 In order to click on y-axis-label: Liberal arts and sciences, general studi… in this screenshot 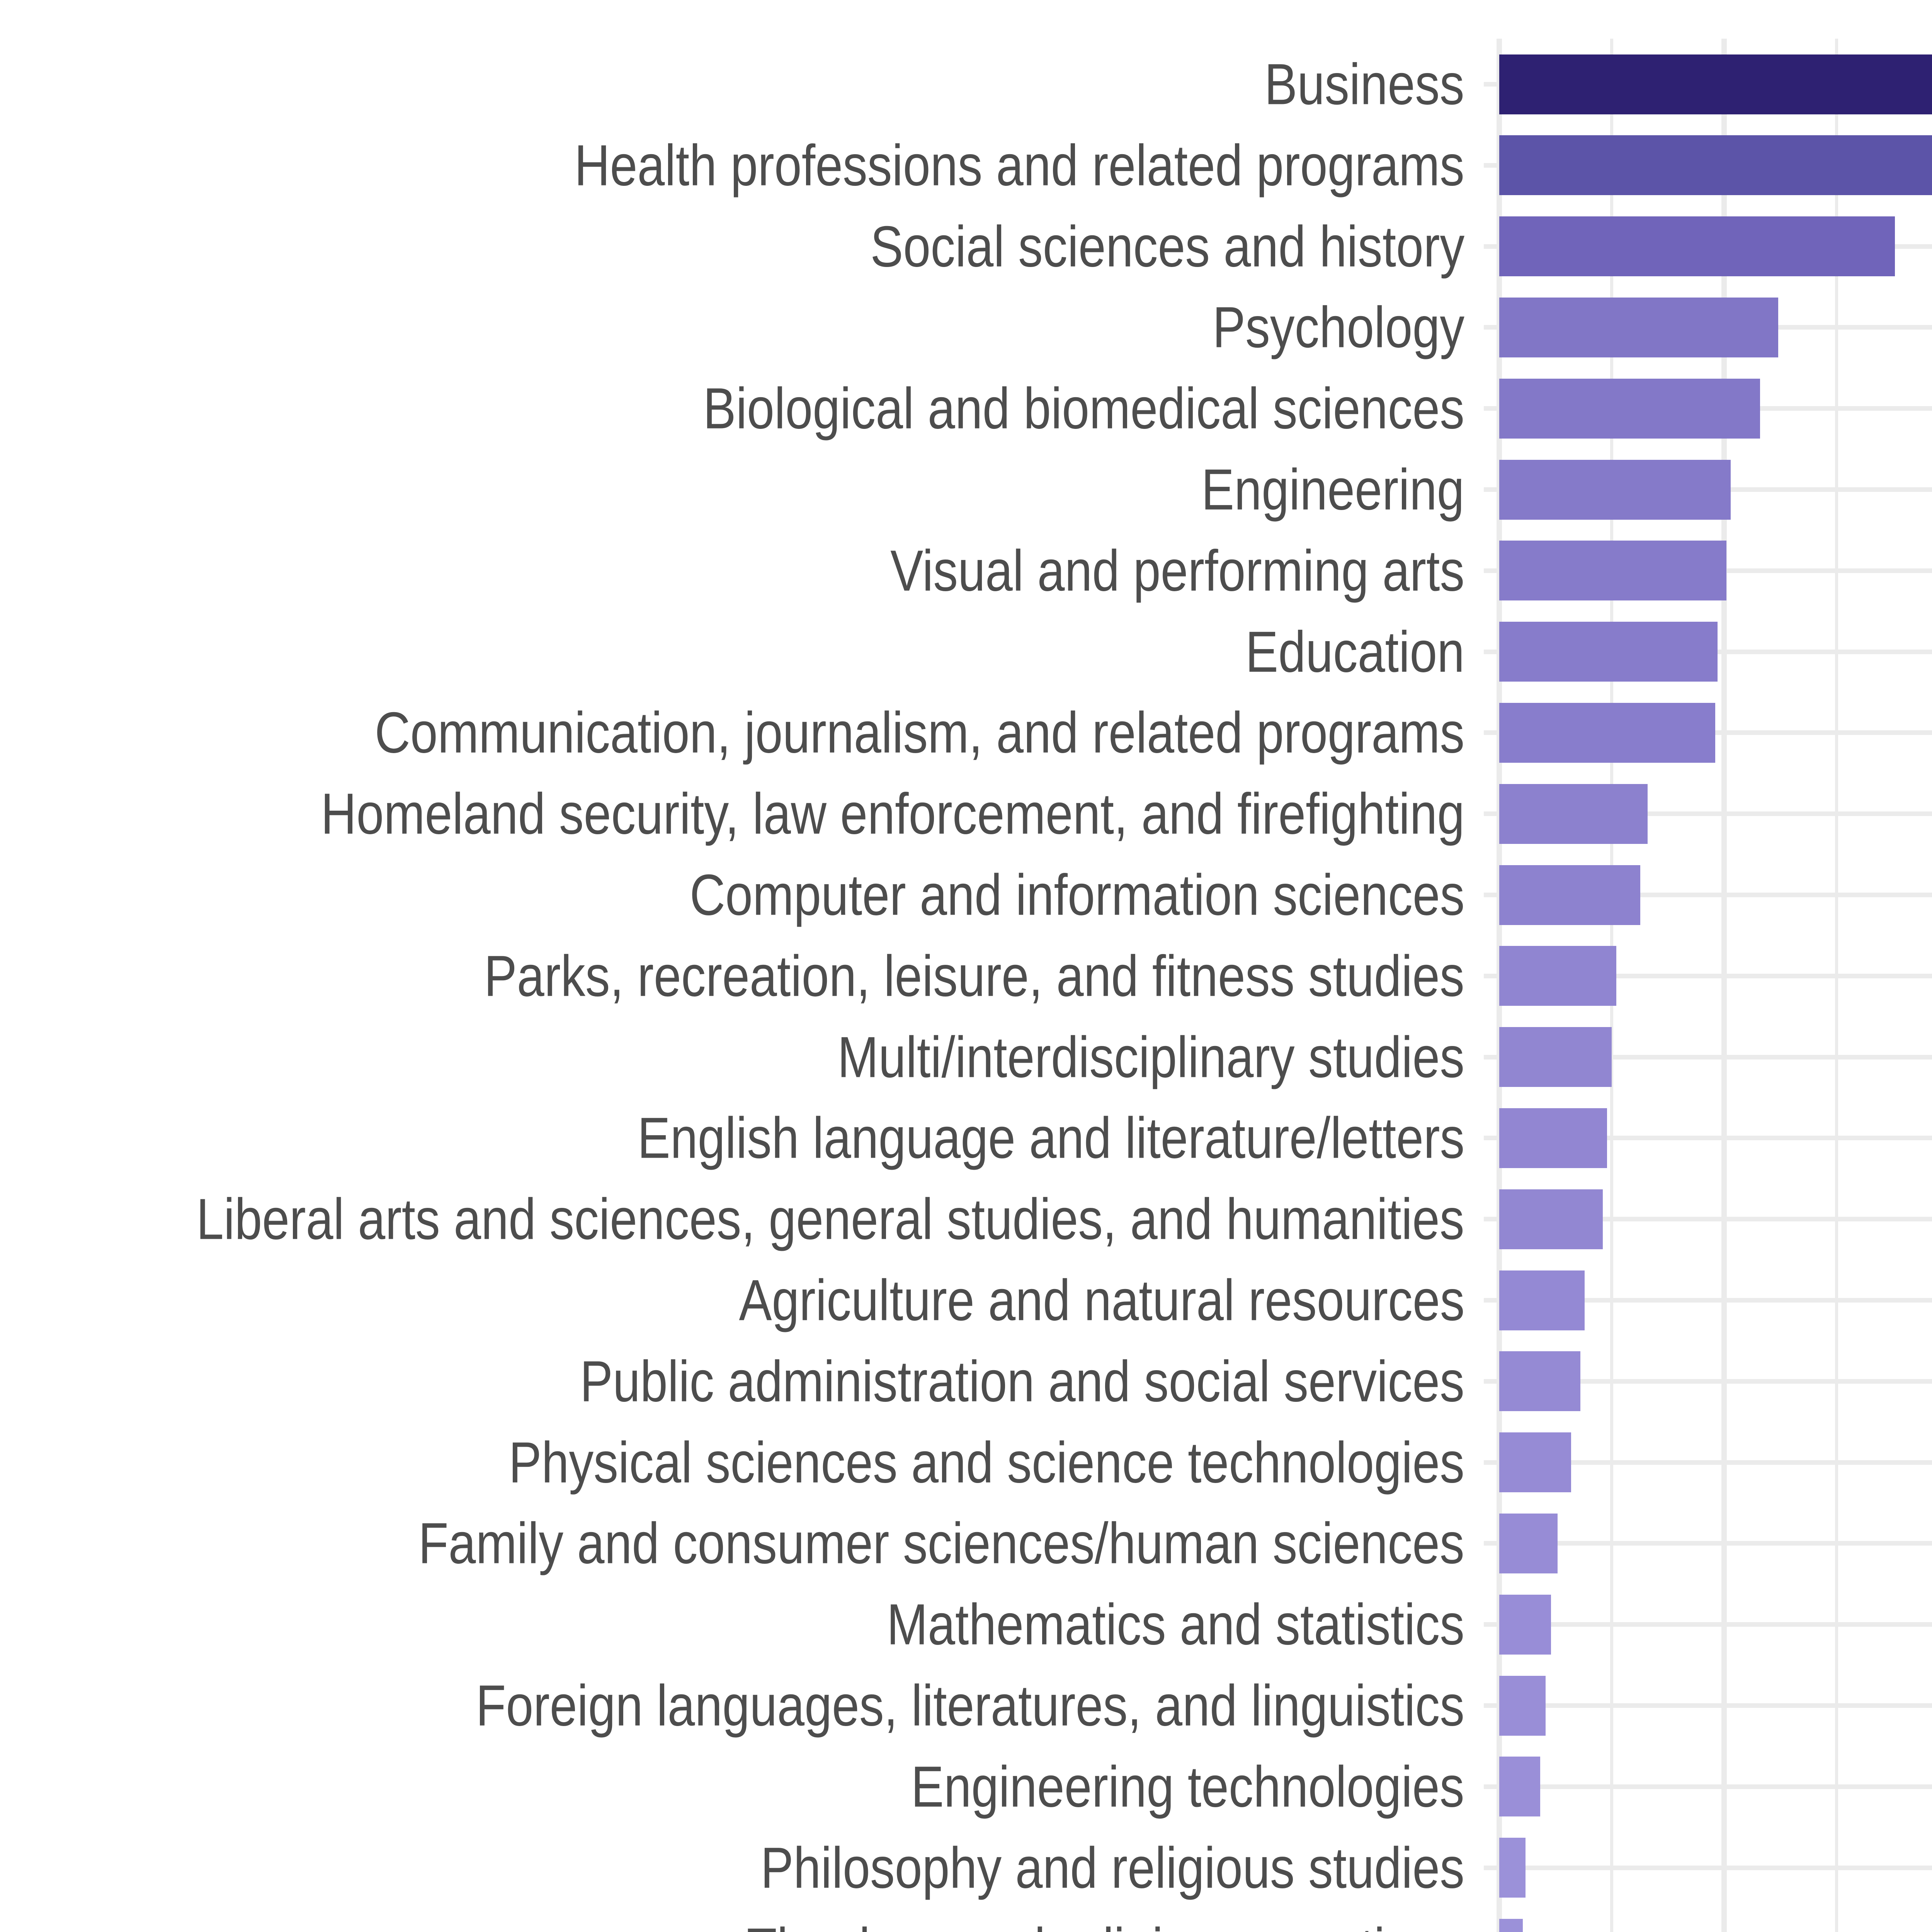, I will do `click(830, 1219)`.